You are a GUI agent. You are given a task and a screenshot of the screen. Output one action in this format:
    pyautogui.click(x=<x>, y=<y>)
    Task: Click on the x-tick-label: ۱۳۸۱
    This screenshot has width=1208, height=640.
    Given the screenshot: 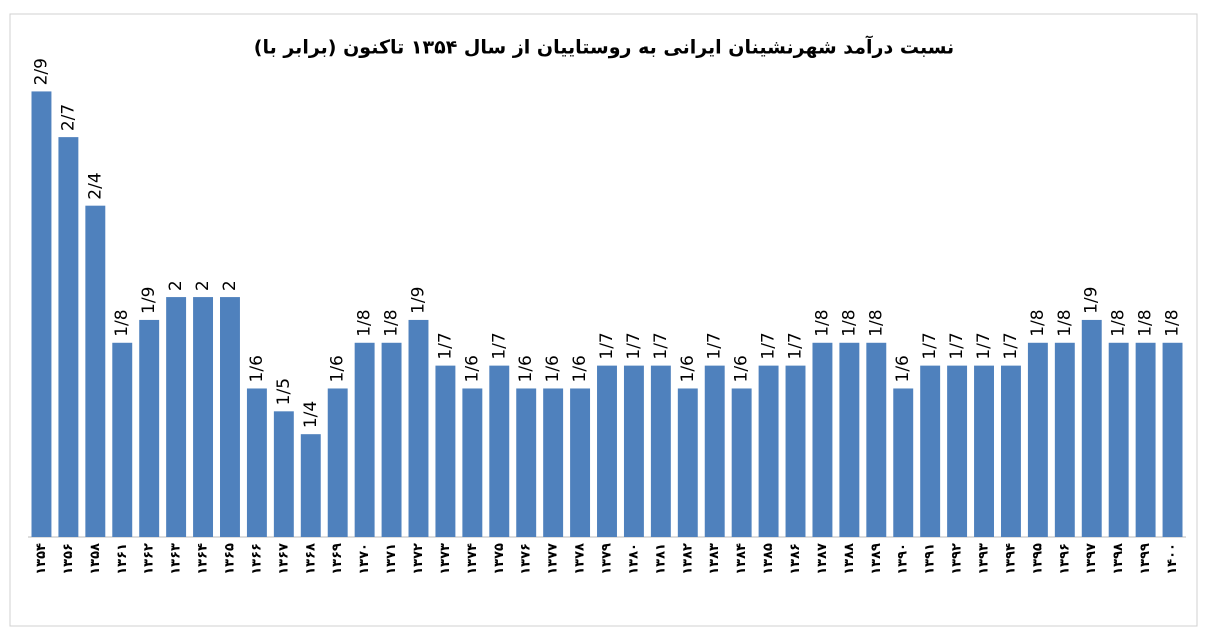 What is the action you would take?
    pyautogui.click(x=660, y=559)
    